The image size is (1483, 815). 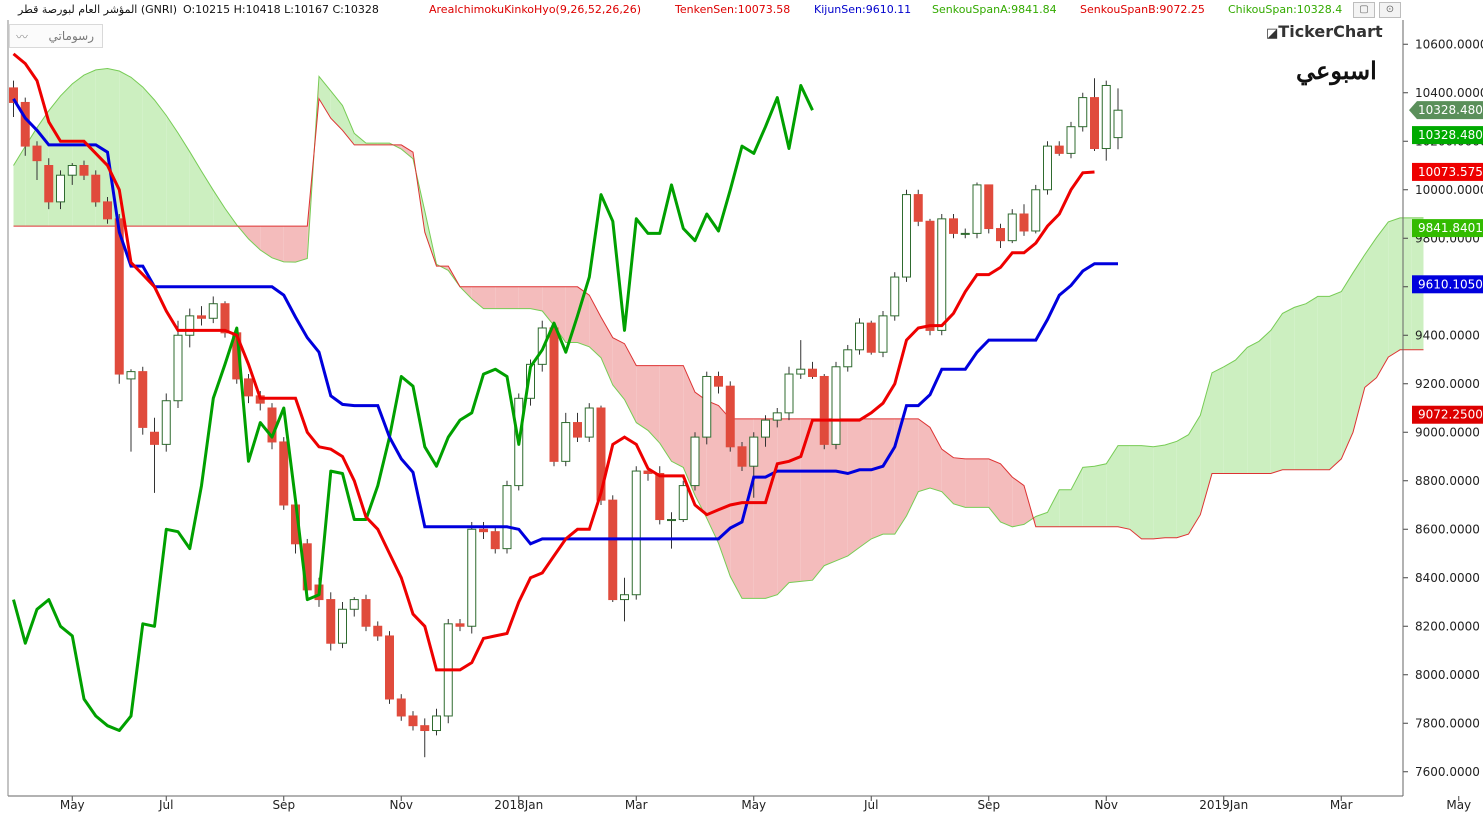 I want to click on y-tick-label: 10600.0000, so click(x=1449, y=44).